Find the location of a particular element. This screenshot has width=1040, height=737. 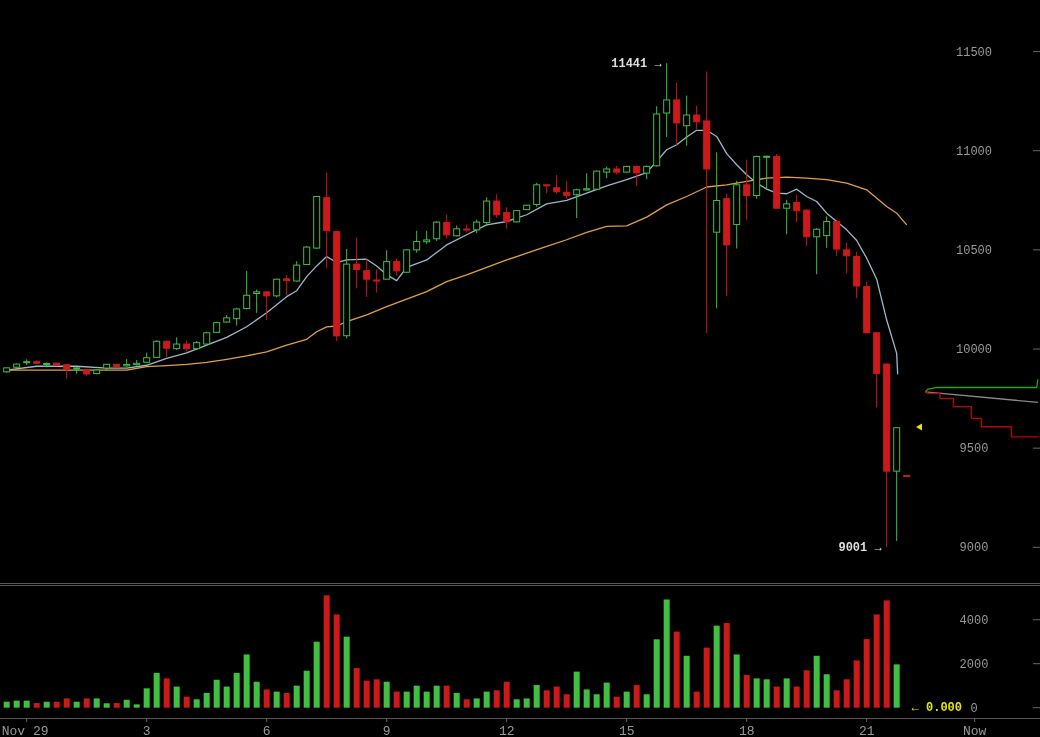

y-tick-label: 10500 is located at coordinates (974, 250).